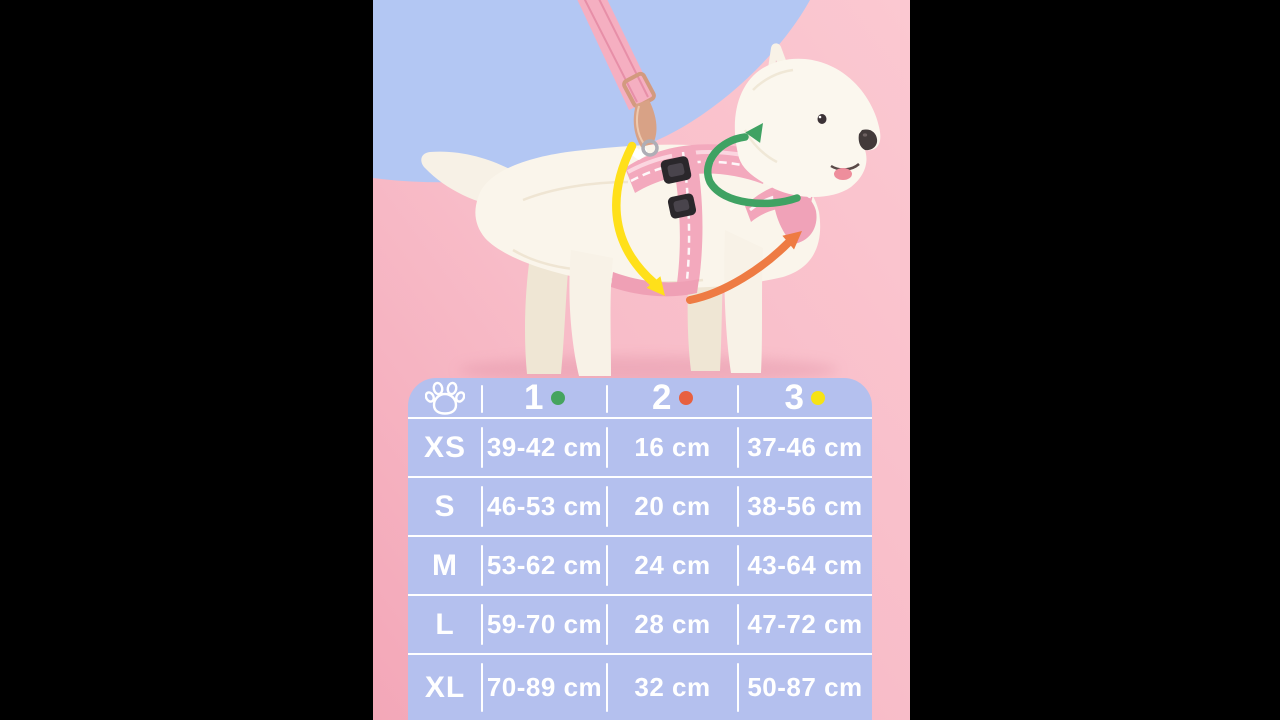 The height and width of the screenshot is (720, 1280). What do you see at coordinates (805, 687) in the screenshot?
I see `measurement-cell: 50-87 cm` at bounding box center [805, 687].